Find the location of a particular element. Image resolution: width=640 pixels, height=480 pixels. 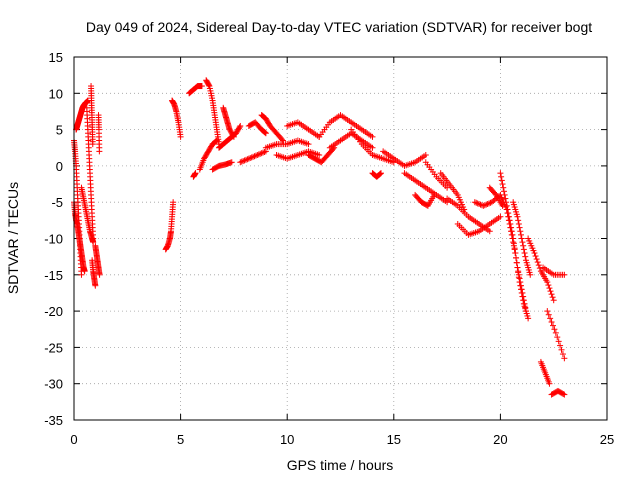

y-tick-label: -10 is located at coordinates (53, 239).